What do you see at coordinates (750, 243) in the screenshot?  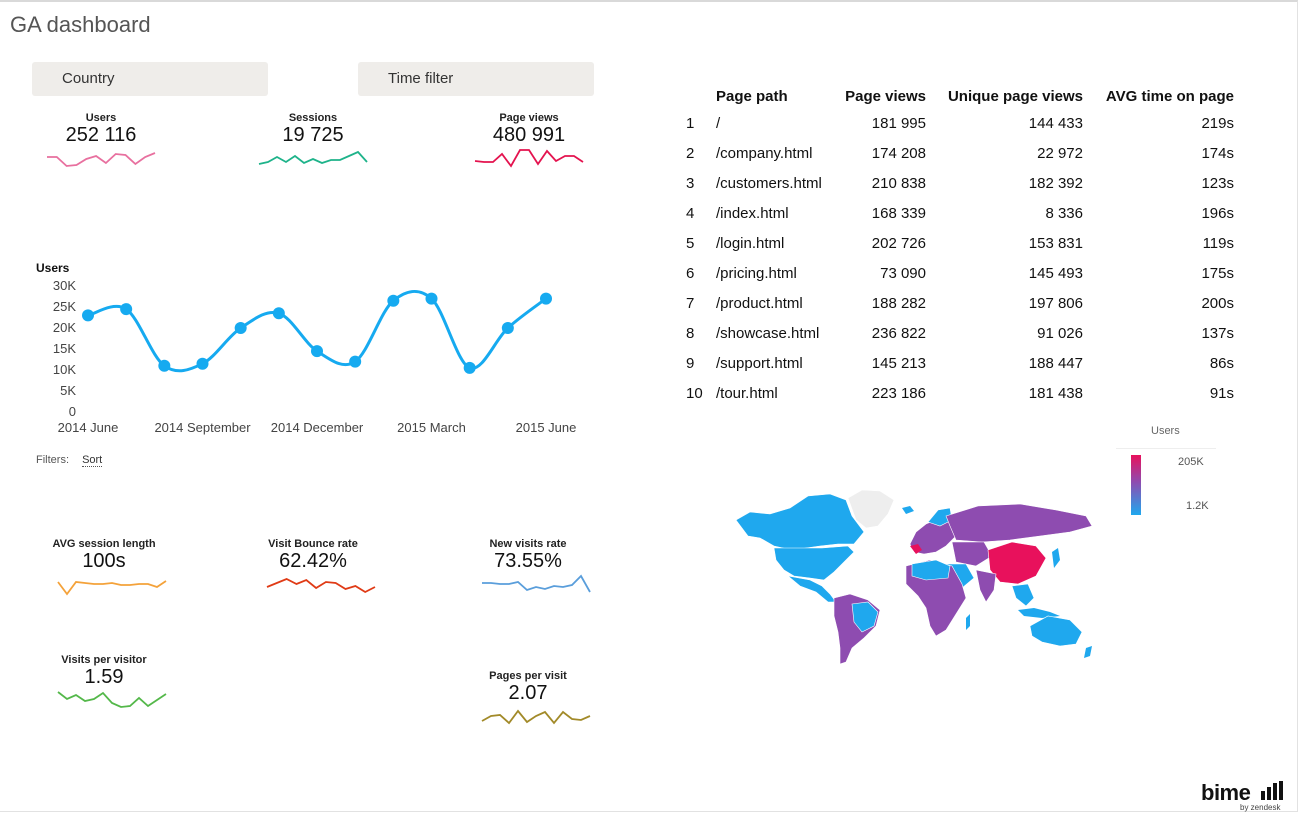 I see `row-page-path: /login.html` at bounding box center [750, 243].